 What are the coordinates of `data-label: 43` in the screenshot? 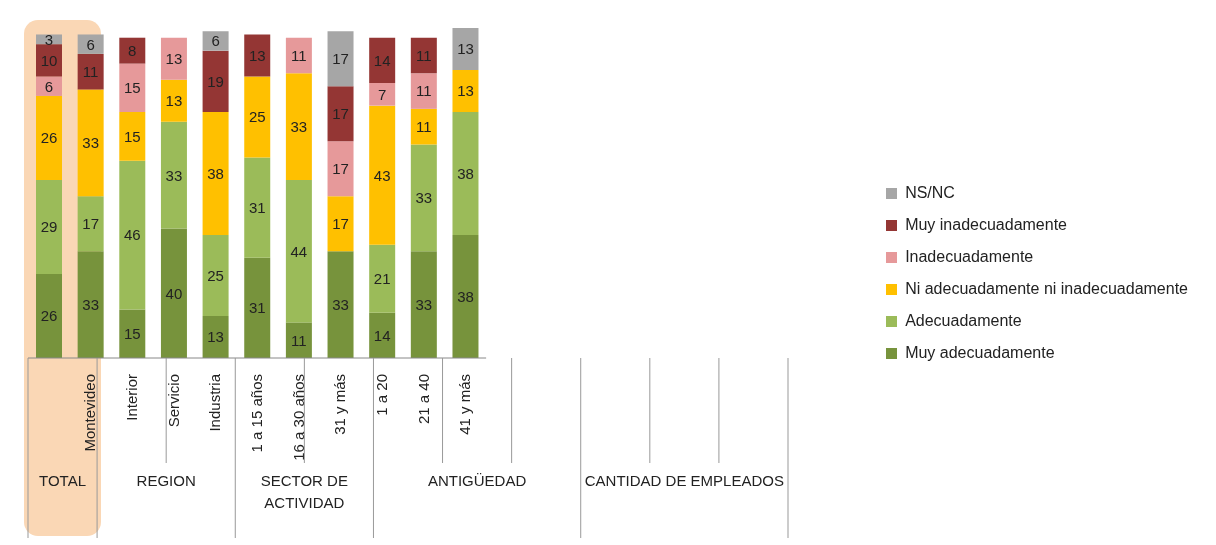 It's located at (382, 175).